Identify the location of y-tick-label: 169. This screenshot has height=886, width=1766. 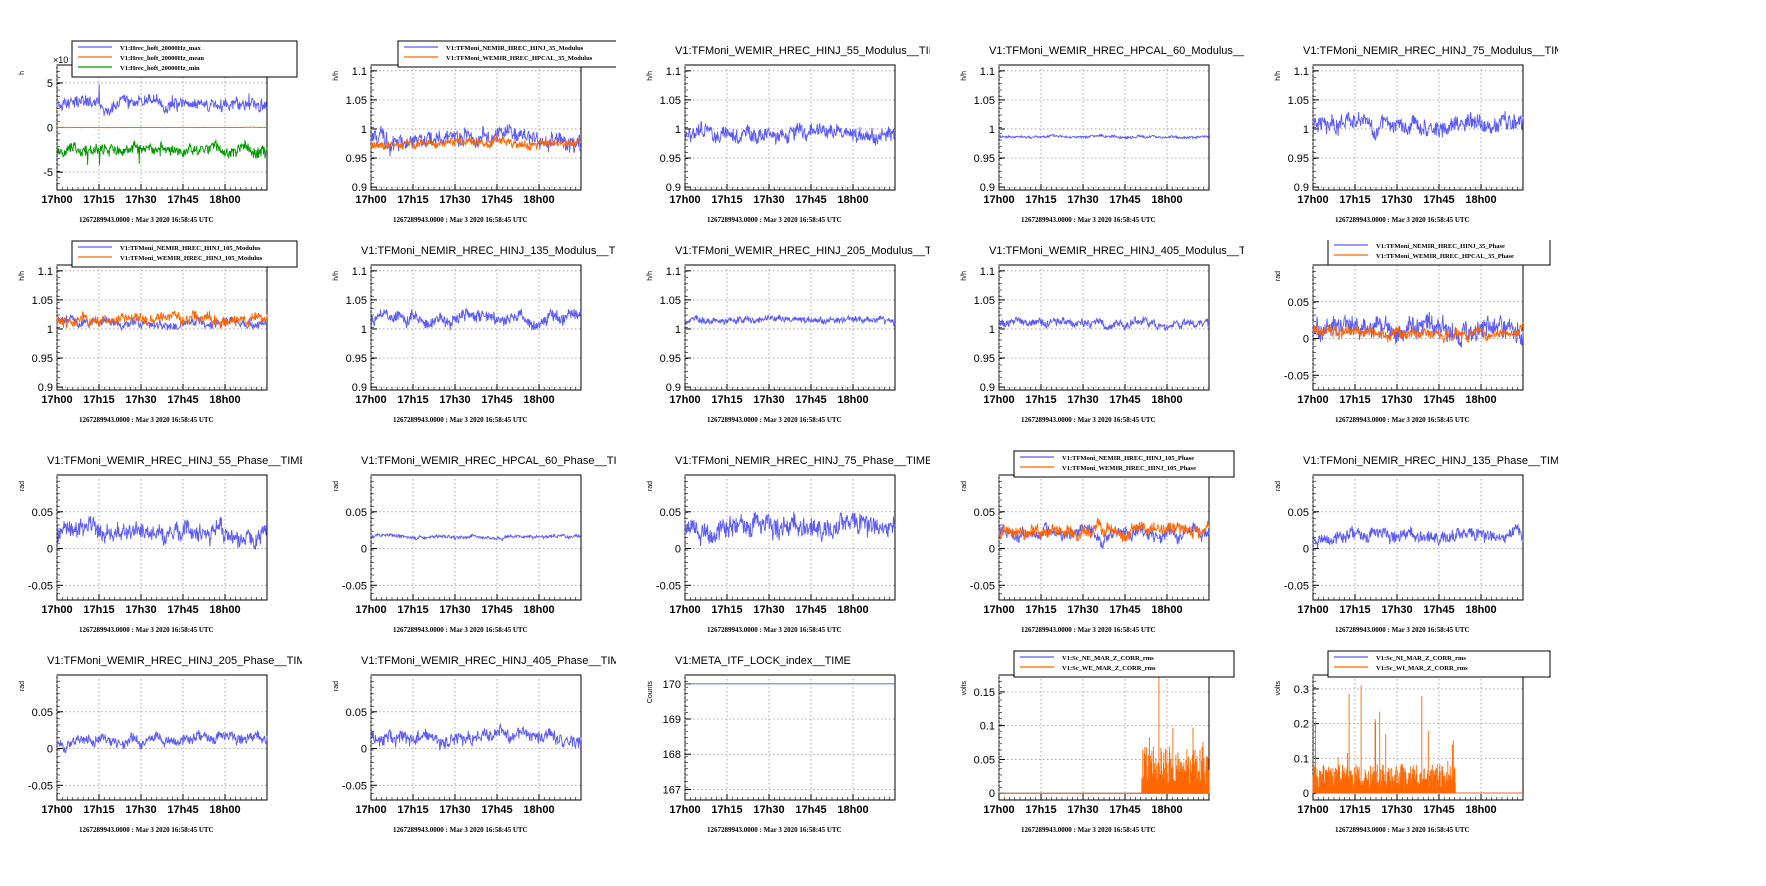
(672, 720).